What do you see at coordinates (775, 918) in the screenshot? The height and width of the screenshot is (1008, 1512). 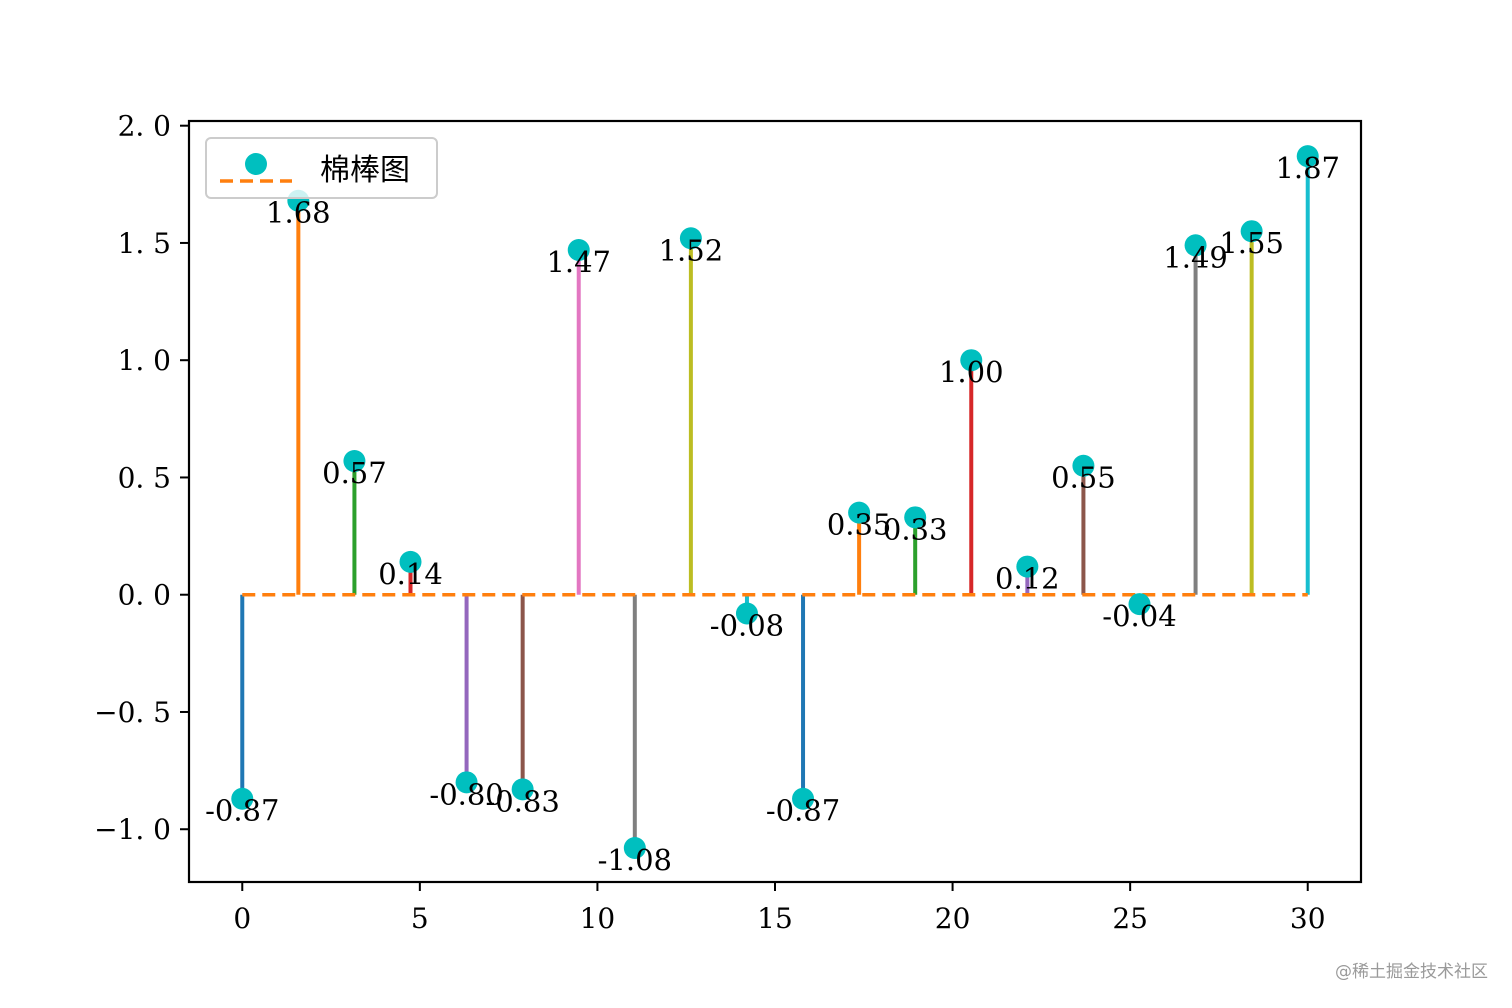 I see `x-tick-label: 15` at bounding box center [775, 918].